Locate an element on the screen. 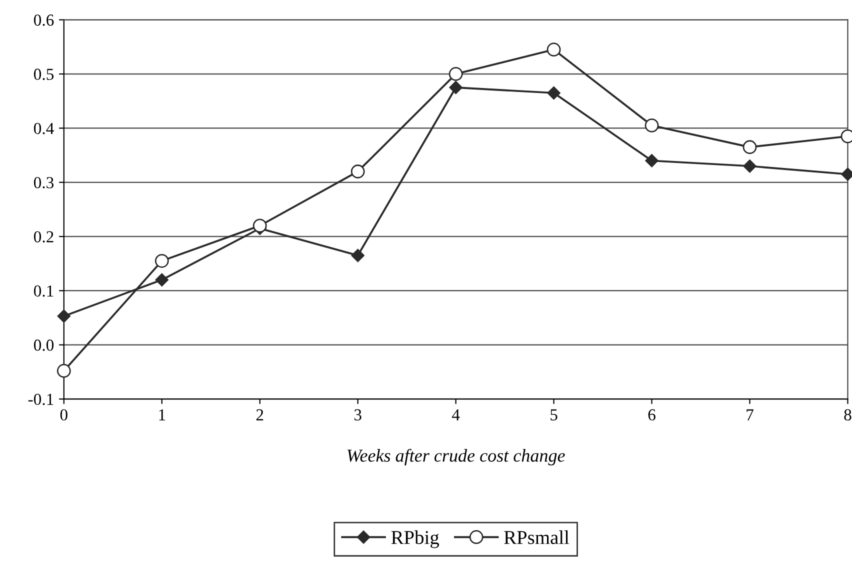  y-tick-label: 0.5 is located at coordinates (44, 74).